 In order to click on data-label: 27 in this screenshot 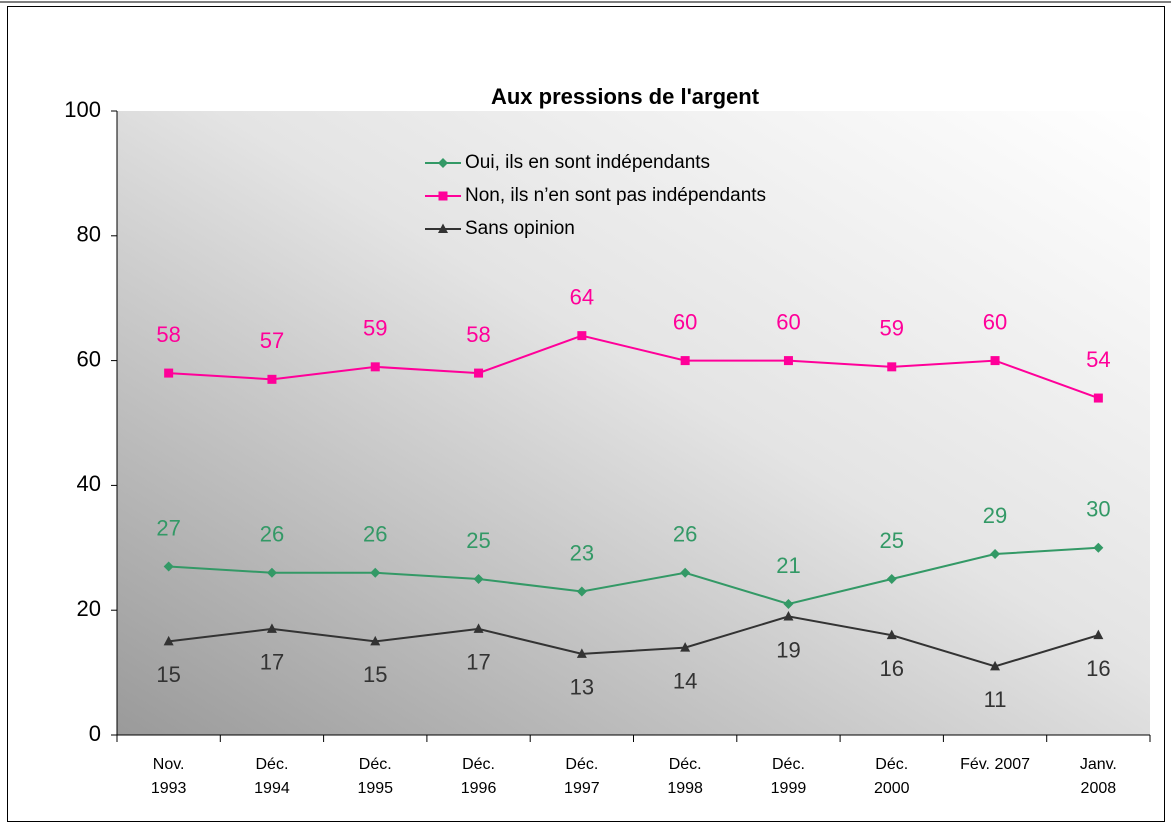, I will do `click(168, 527)`.